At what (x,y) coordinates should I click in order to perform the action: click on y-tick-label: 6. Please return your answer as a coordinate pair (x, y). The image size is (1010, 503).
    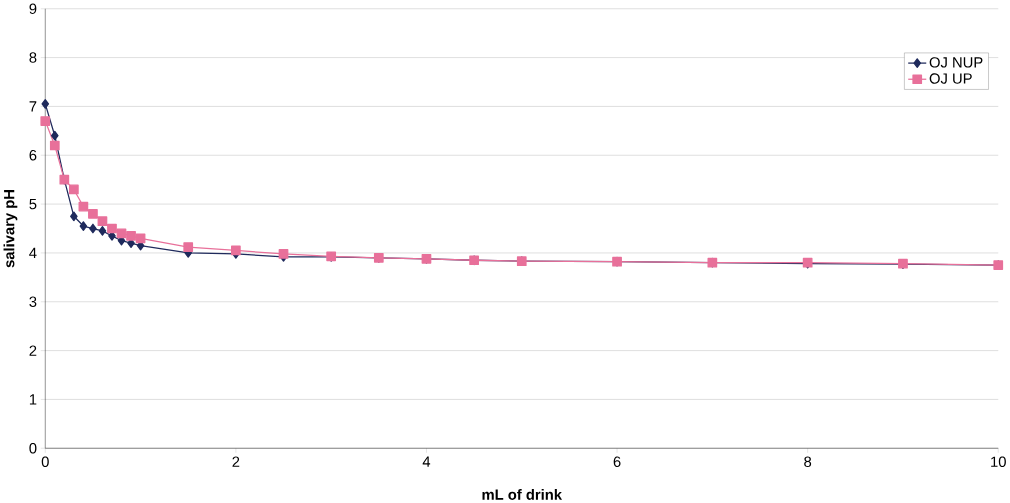
    Looking at the image, I should click on (33, 155).